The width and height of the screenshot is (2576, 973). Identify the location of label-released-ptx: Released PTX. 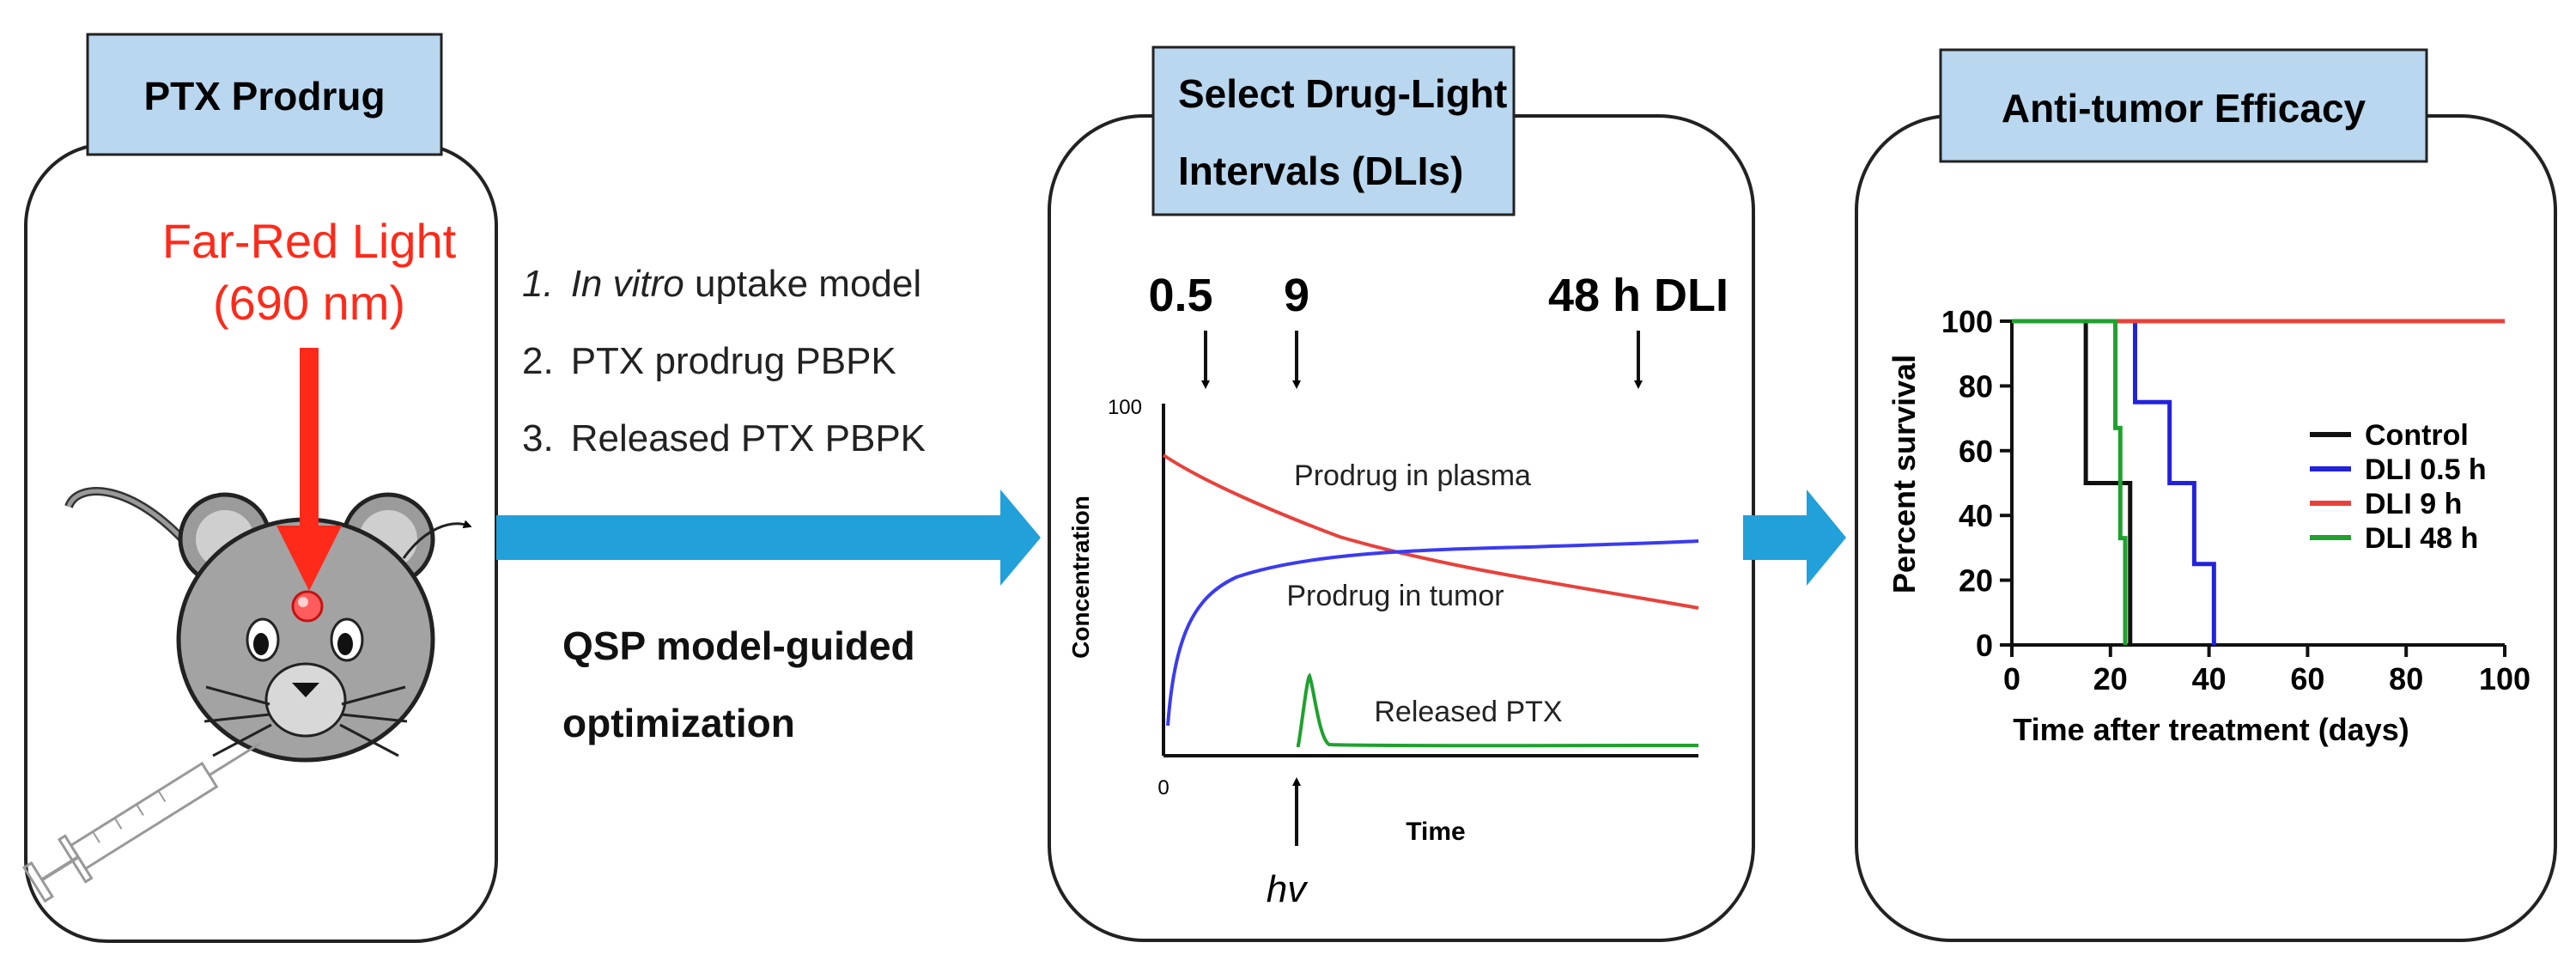
(1468, 712).